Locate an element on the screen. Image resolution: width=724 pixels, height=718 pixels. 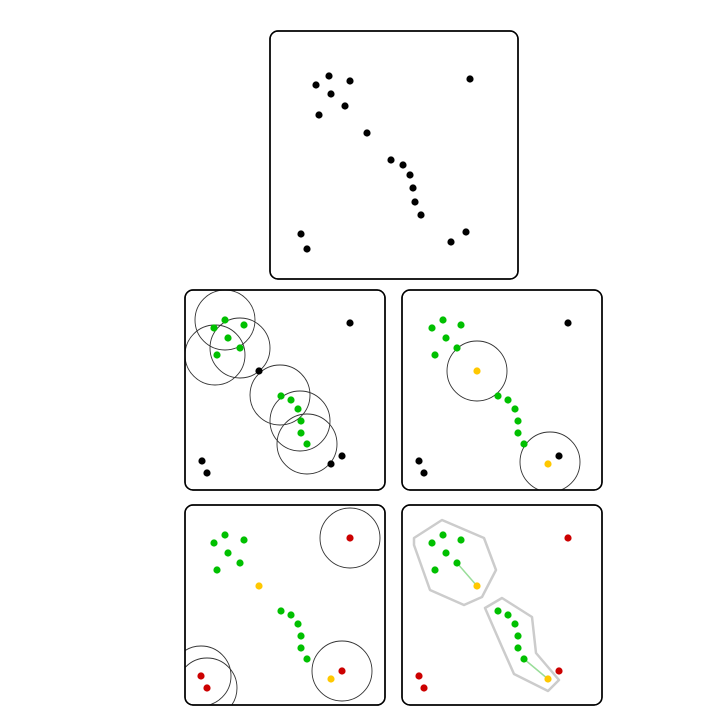
panel-noise-points is located at coordinates (285, 605).